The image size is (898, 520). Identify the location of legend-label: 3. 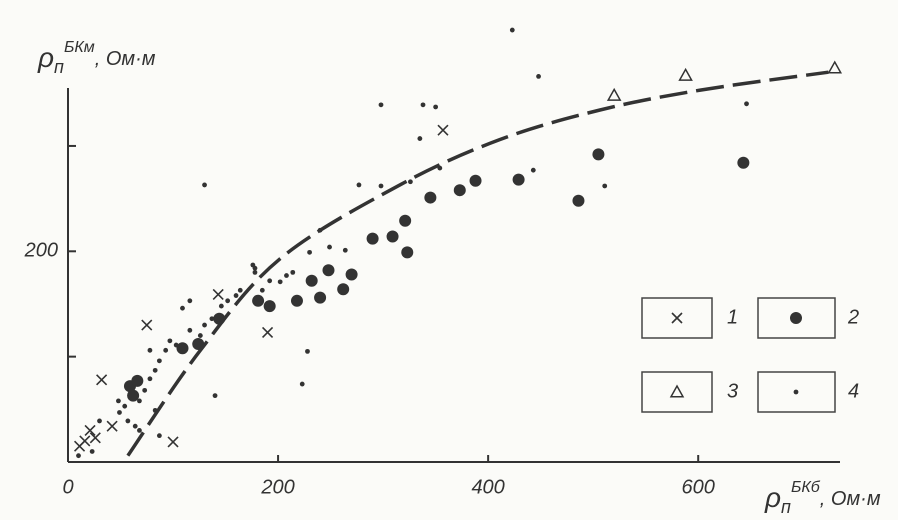
(732, 391).